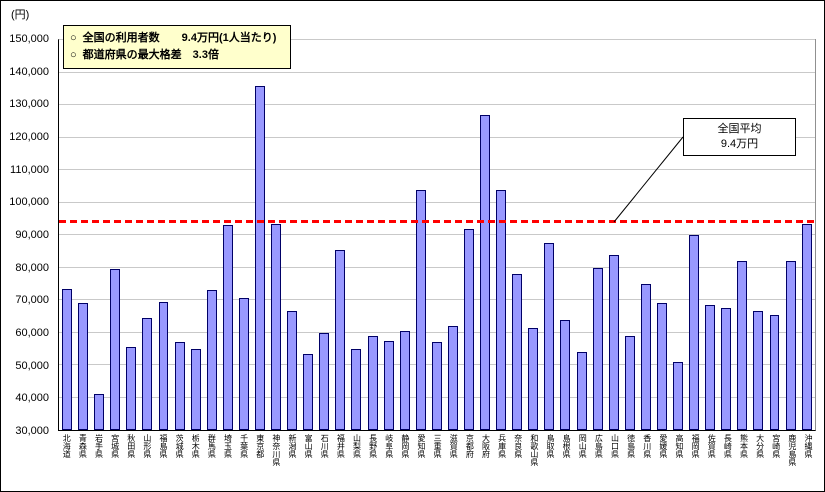 The width and height of the screenshot is (825, 492). Describe the element at coordinates (739, 129) in the screenshot. I see `annotation-line-1: 全国平均` at that location.